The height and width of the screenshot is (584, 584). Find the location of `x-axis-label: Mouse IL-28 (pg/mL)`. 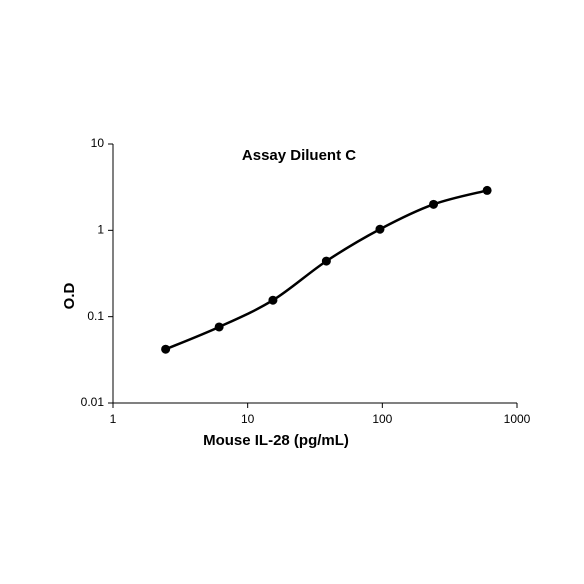

x-axis-label: Mouse IL-28 (pg/mL) is located at coordinates (276, 440).